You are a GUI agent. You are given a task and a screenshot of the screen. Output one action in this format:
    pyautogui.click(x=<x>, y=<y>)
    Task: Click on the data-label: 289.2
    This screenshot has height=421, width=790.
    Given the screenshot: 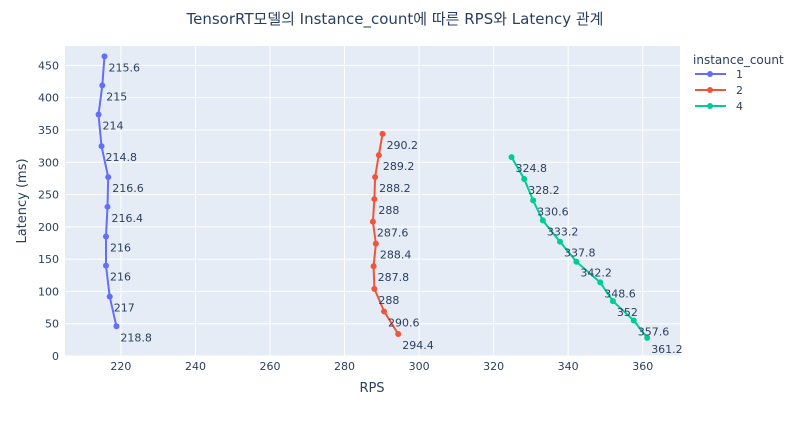 What is the action you would take?
    pyautogui.click(x=399, y=166)
    